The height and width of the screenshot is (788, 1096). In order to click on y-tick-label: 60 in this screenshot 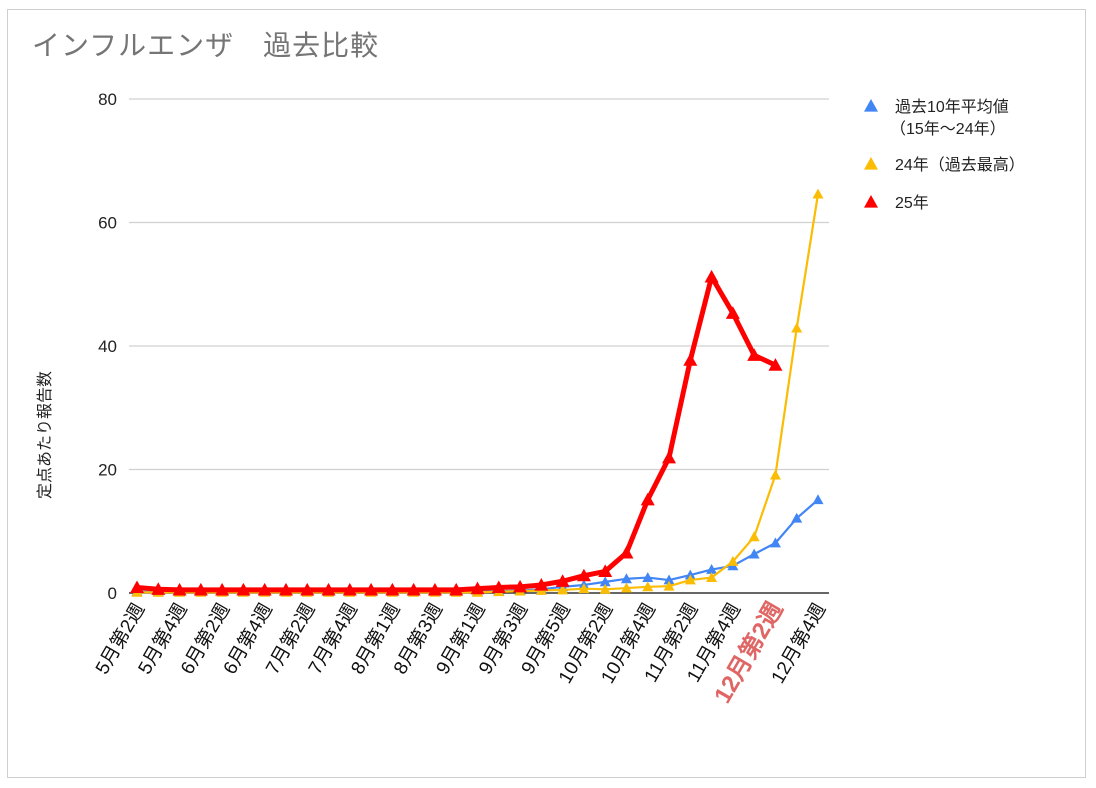, I will do `click(107, 223)`.